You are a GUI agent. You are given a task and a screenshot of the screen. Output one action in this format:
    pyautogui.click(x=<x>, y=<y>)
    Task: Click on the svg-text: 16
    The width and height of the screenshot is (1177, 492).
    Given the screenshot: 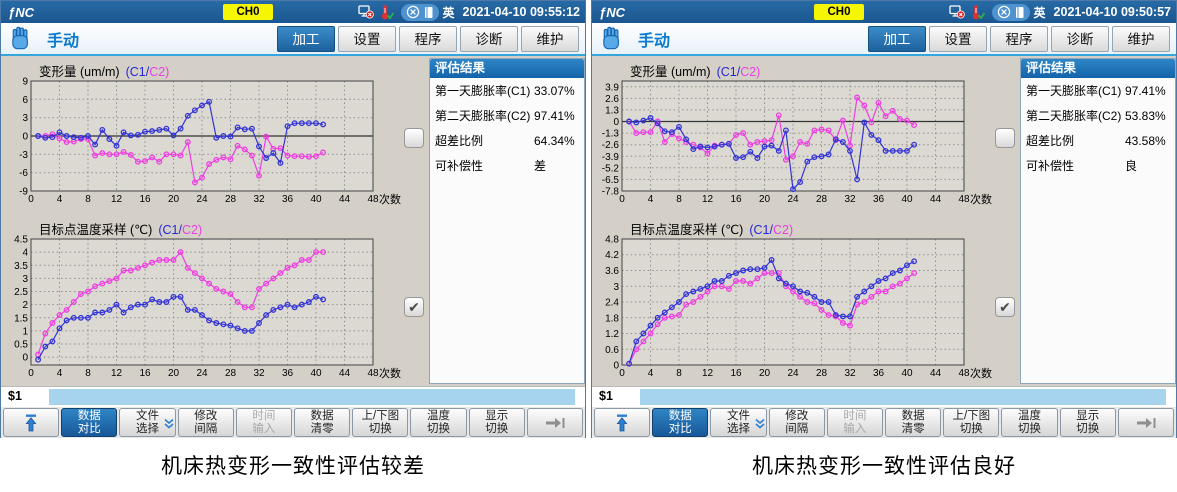 What is the action you would take?
    pyautogui.click(x=145, y=373)
    